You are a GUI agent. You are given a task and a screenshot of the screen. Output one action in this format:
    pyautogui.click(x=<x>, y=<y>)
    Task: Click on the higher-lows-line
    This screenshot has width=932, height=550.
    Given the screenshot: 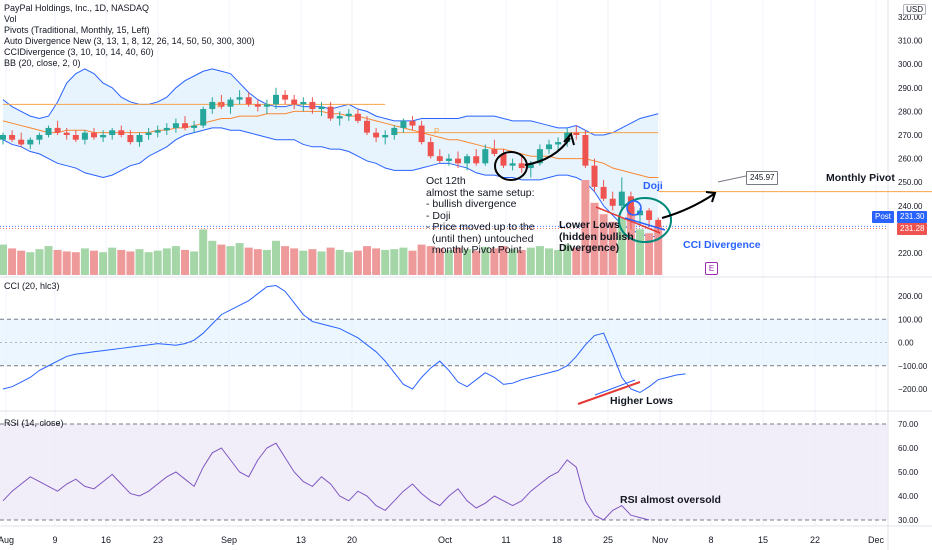 What is the action you would take?
    pyautogui.click(x=609, y=393)
    